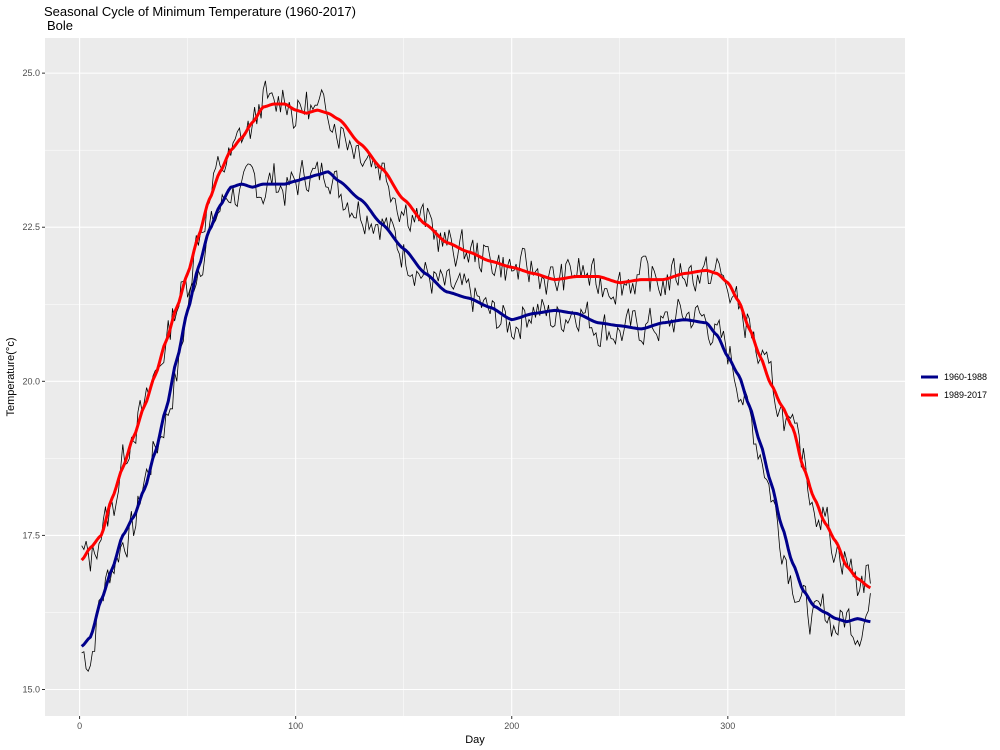  Describe the element at coordinates (31, 227) in the screenshot. I see `y-tick-label: 22.5` at that location.